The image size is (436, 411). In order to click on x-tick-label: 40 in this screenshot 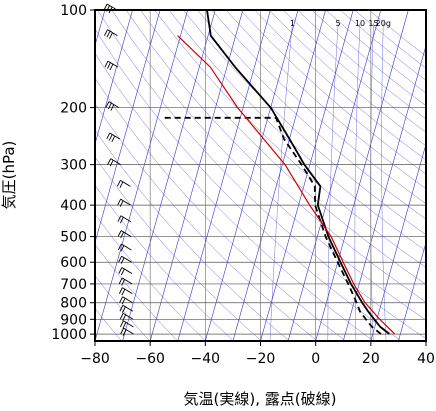, I will do `click(426, 359)`.